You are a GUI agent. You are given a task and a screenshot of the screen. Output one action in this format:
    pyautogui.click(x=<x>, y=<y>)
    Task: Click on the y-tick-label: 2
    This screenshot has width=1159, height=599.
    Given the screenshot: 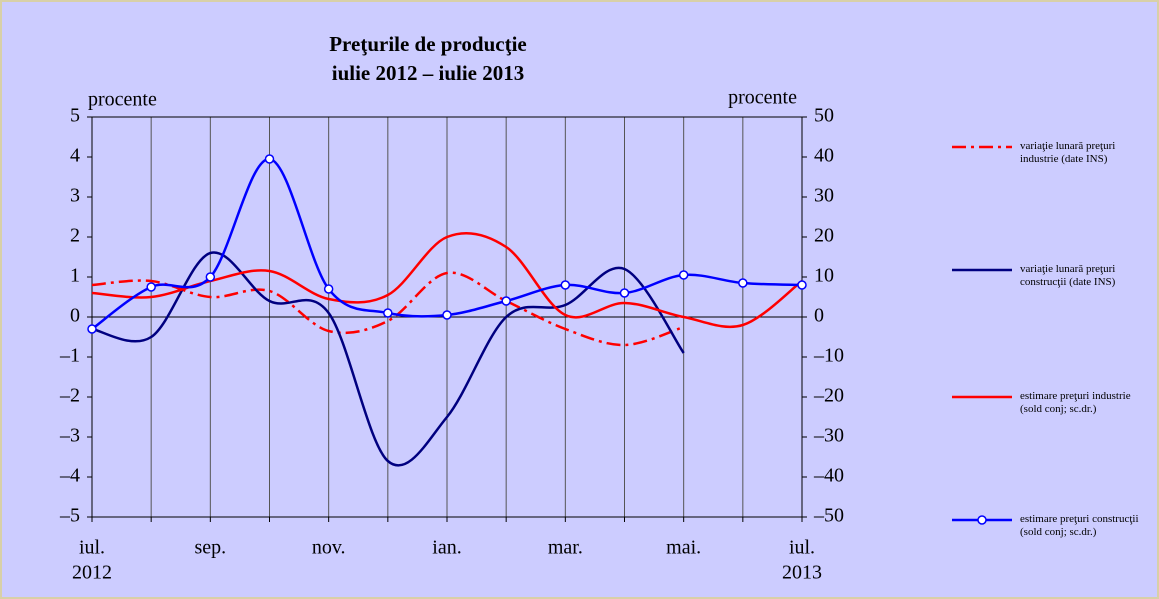 What is the action you would take?
    pyautogui.click(x=75, y=236)
    